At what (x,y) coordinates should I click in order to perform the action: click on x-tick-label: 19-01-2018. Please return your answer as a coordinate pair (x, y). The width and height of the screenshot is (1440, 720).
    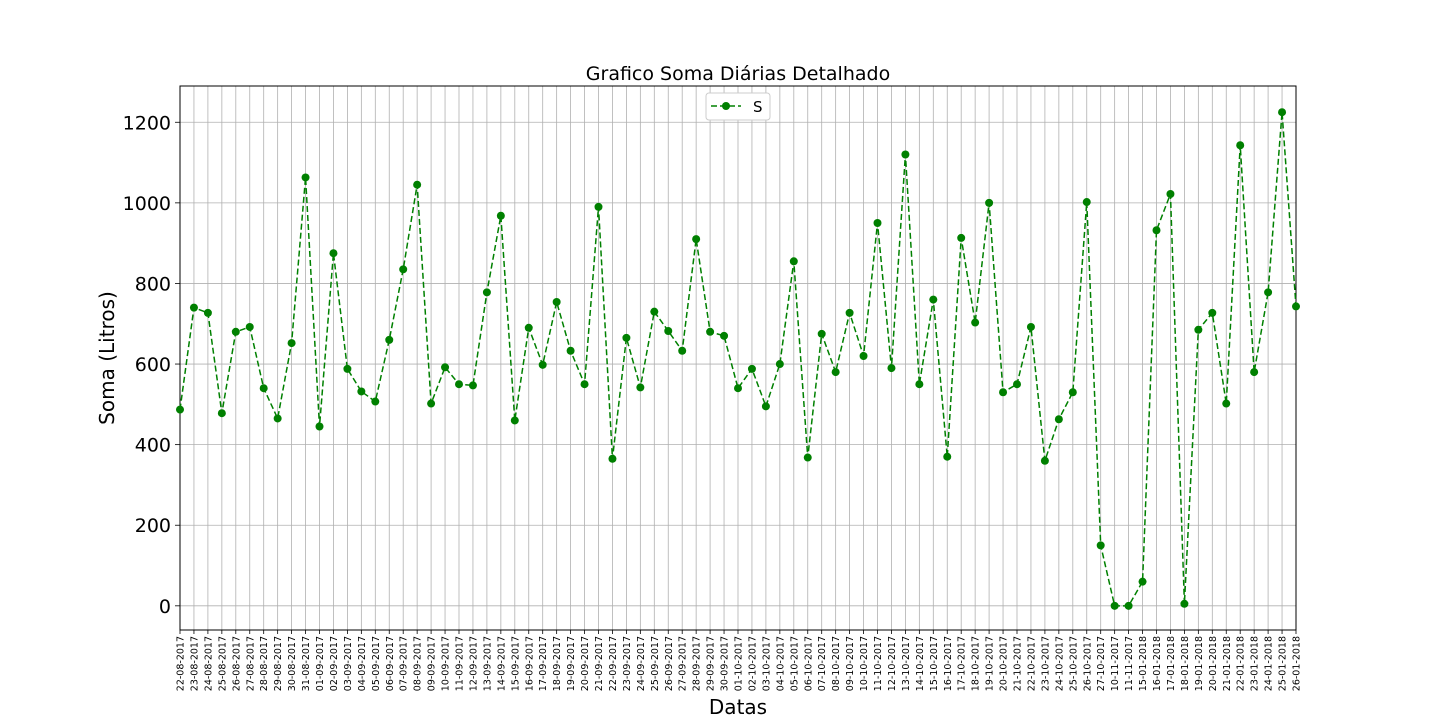
    Looking at the image, I should click on (1199, 663).